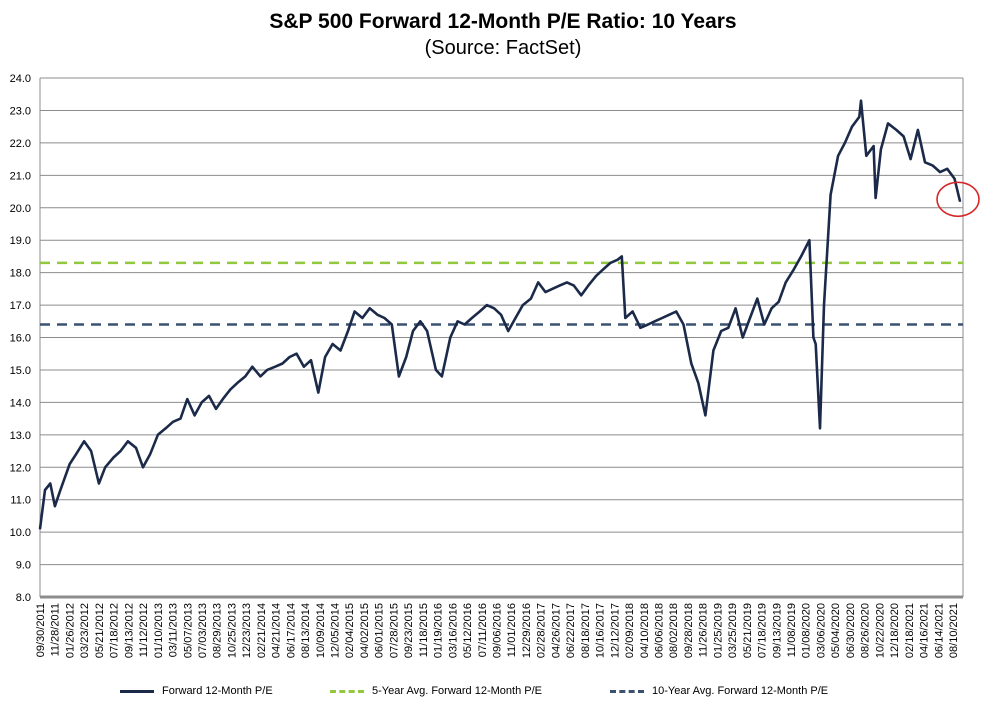 Image resolution: width=1006 pixels, height=709 pixels. Describe the element at coordinates (380, 630) in the screenshot. I see `x-tick-label: 06/01/2015` at that location.